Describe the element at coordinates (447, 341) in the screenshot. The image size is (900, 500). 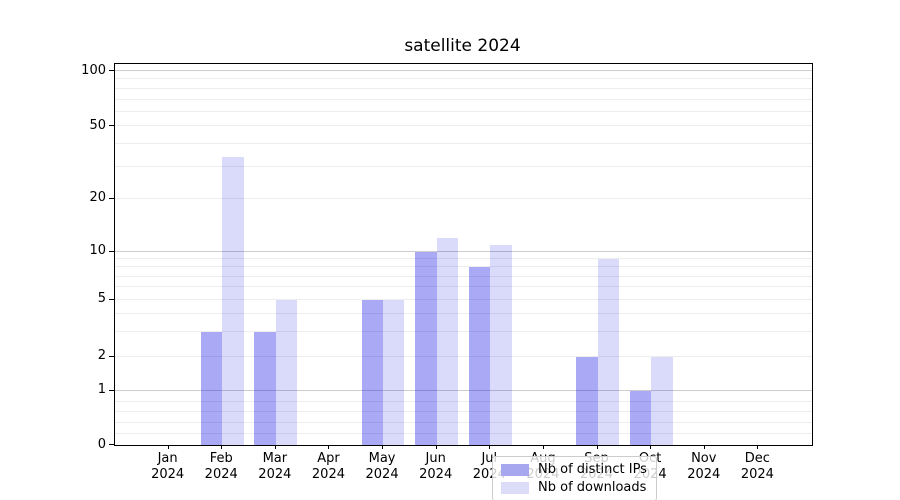
I see `bar-downloads-jun` at that location.